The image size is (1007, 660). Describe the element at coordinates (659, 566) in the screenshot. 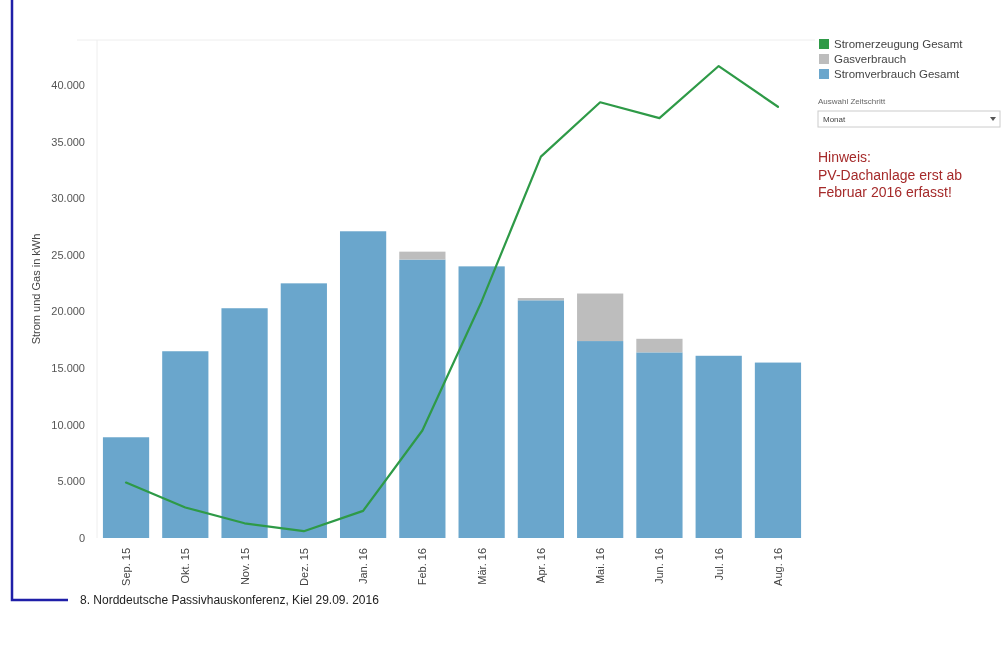

I see `x-tick-label: Jun. 16` at that location.